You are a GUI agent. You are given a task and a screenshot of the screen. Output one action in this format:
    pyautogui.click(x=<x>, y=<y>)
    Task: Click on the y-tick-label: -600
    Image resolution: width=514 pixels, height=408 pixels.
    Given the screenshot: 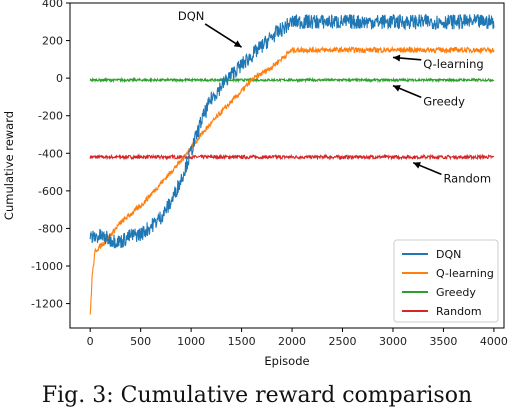 What is the action you would take?
    pyautogui.click(x=50, y=191)
    